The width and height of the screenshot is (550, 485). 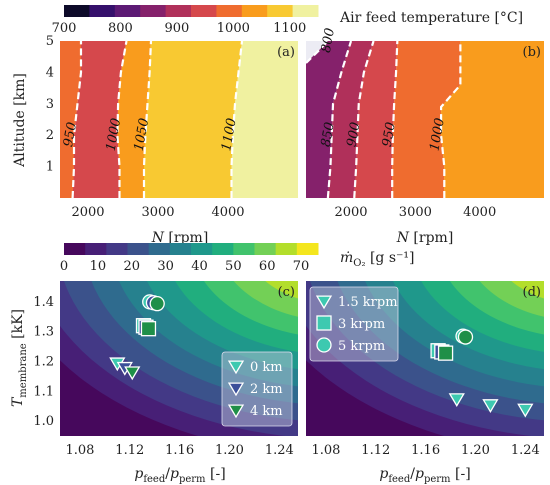 What do you see at coordinates (79, 450) in the screenshot?
I see `x-tick-label: 1.08` at bounding box center [79, 450].